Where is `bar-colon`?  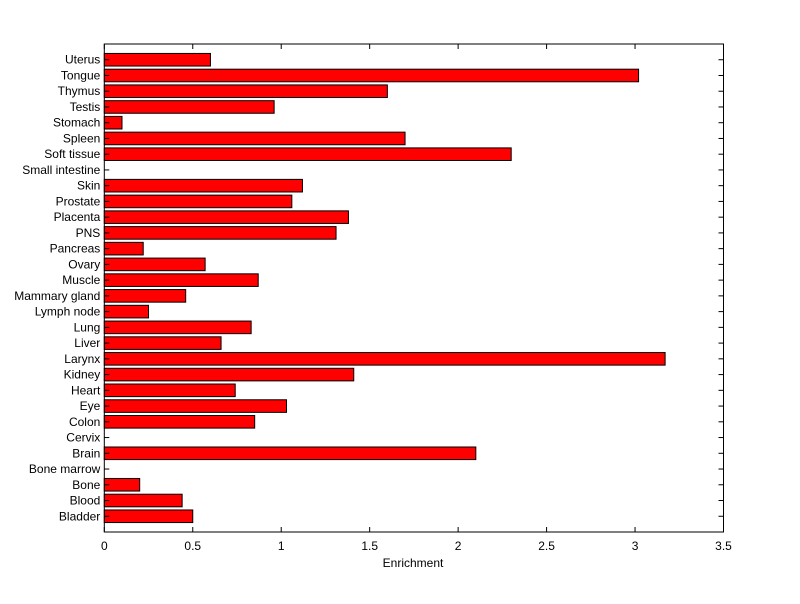
bar-colon is located at coordinates (179, 422).